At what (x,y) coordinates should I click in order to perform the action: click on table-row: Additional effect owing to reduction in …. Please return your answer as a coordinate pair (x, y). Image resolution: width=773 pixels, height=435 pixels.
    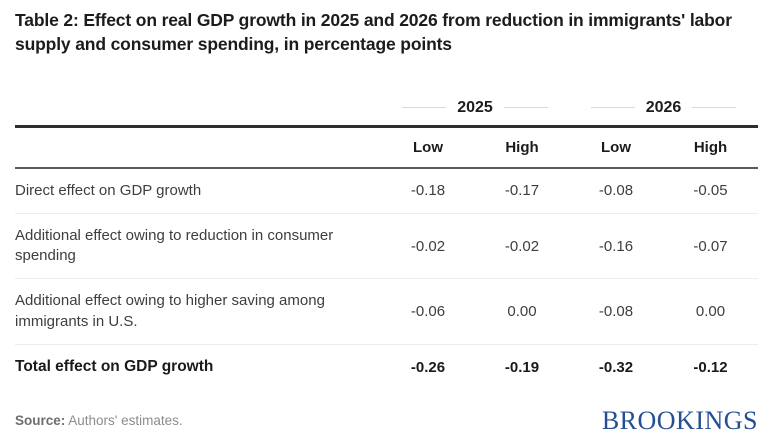
    Looking at the image, I should click on (386, 247).